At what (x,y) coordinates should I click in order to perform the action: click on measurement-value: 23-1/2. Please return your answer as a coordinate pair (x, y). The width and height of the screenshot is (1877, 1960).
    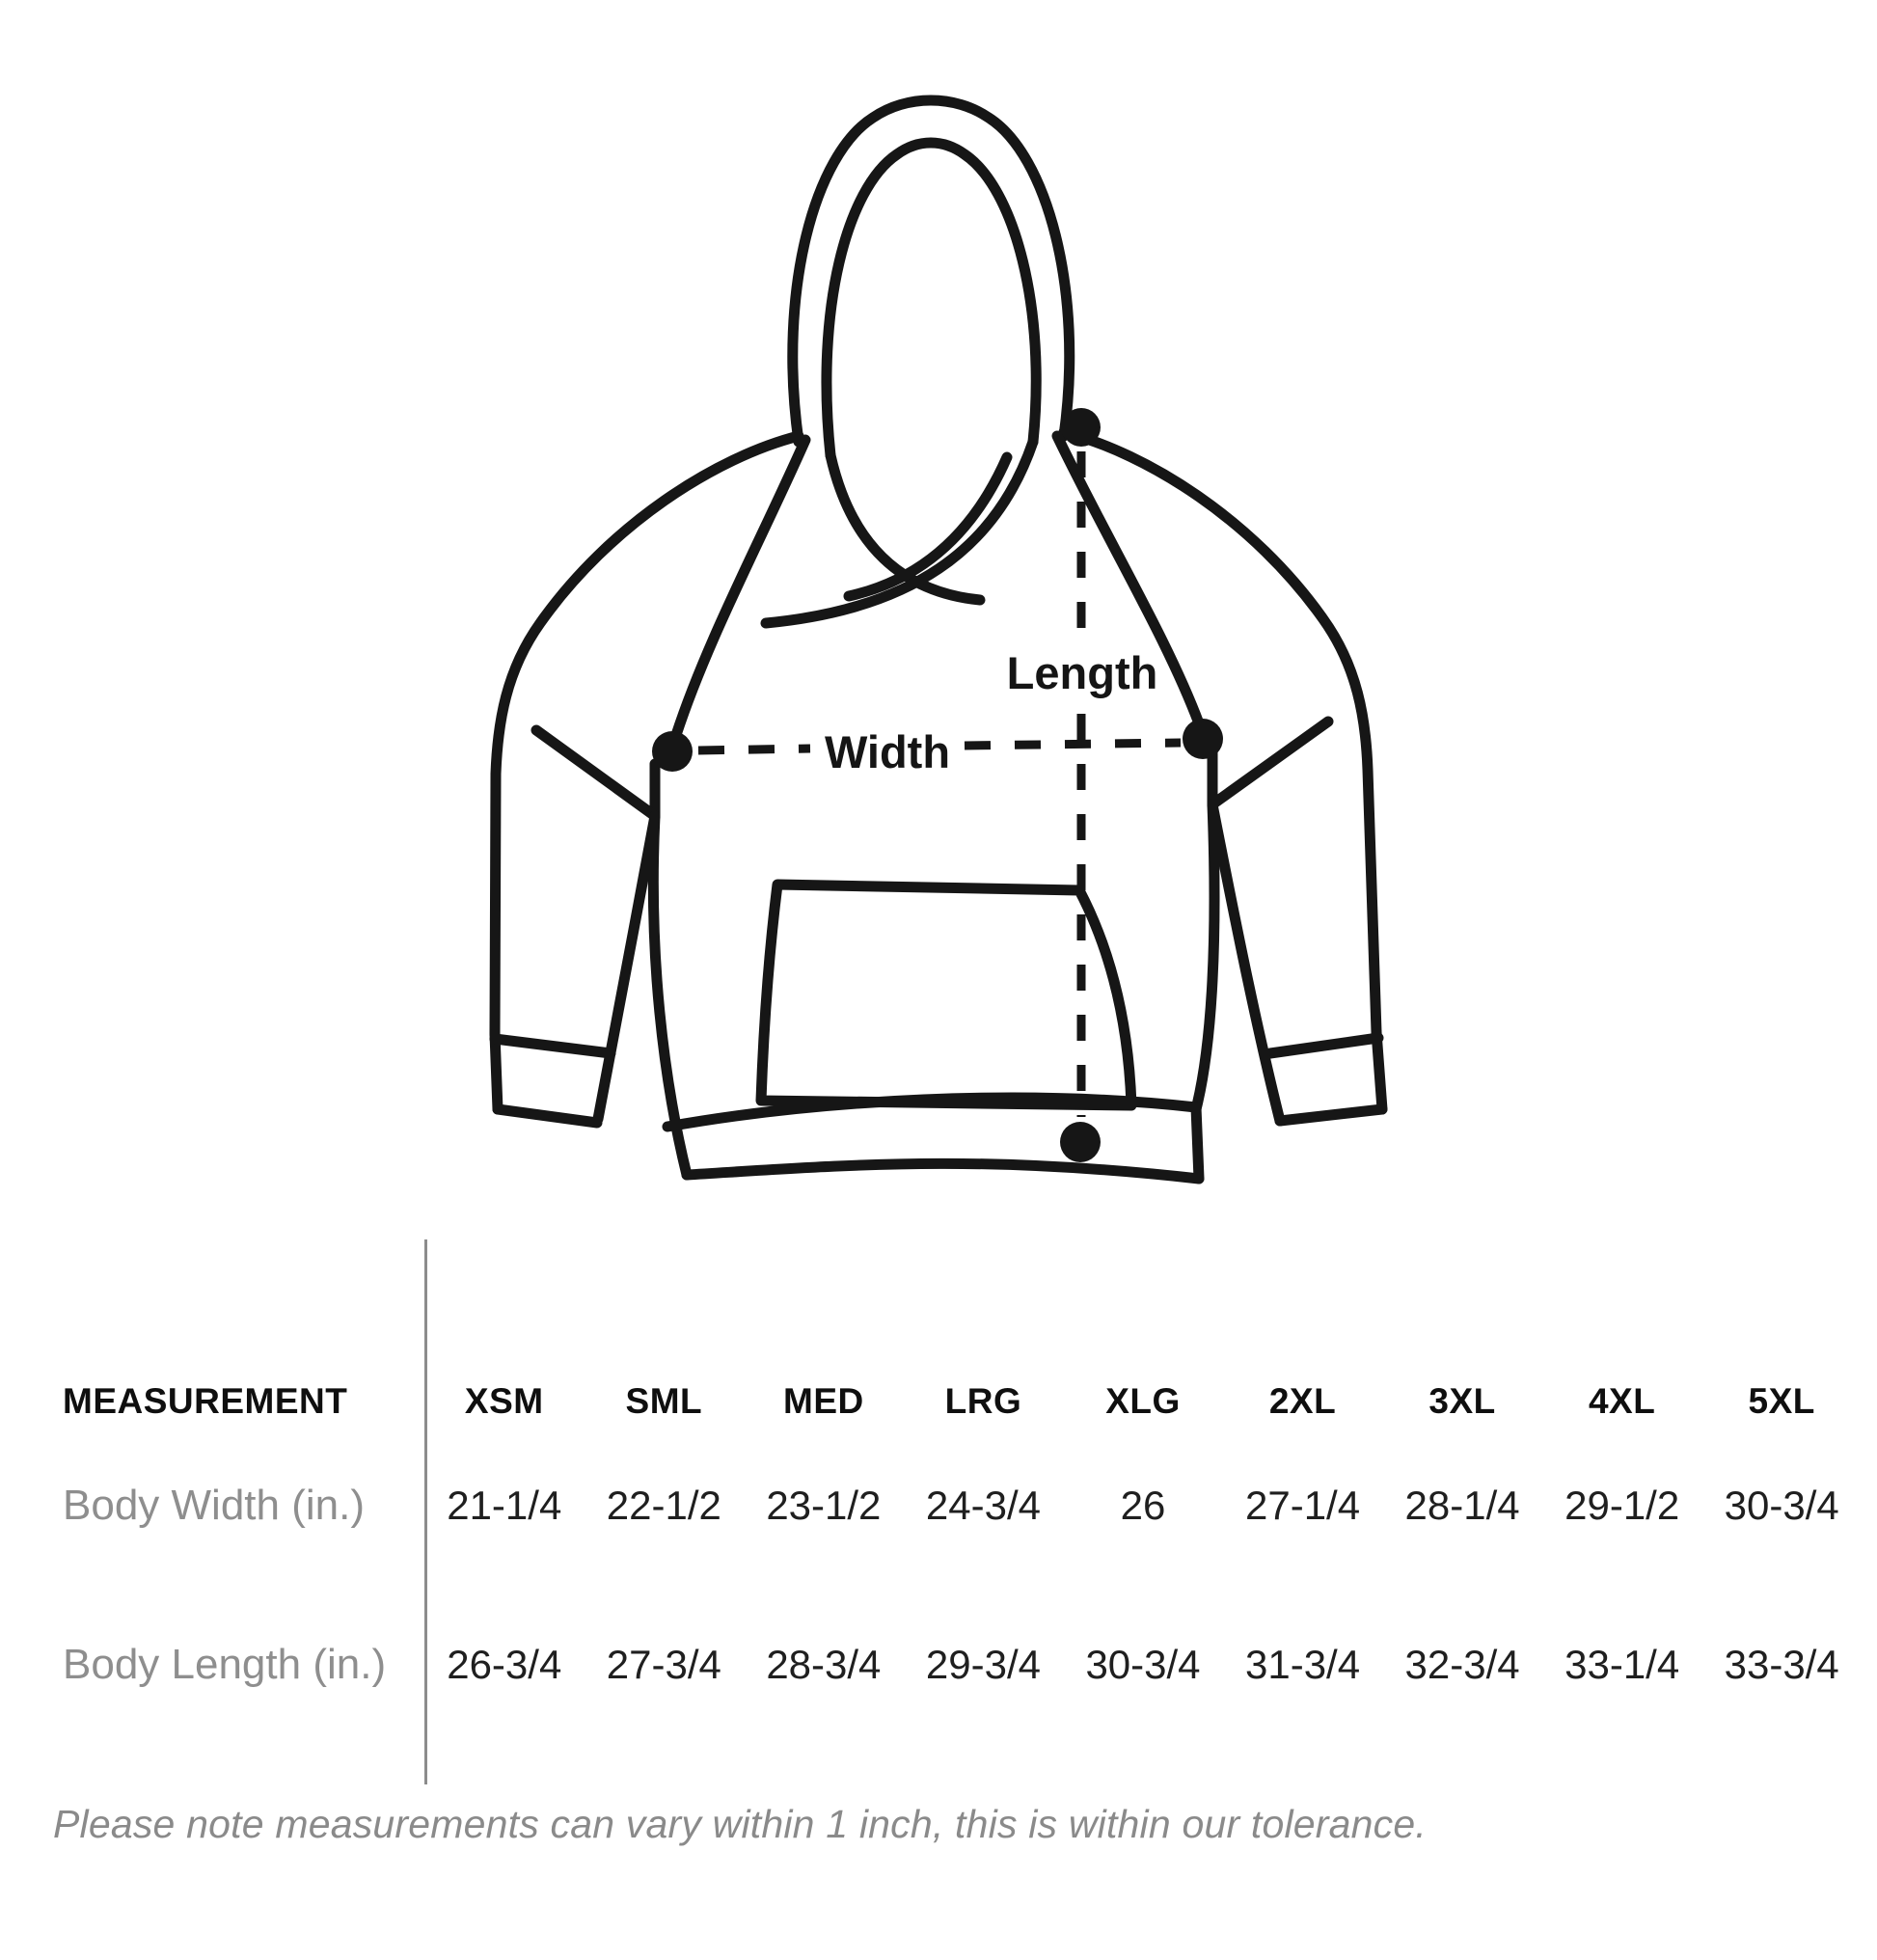
    Looking at the image, I should click on (824, 1505).